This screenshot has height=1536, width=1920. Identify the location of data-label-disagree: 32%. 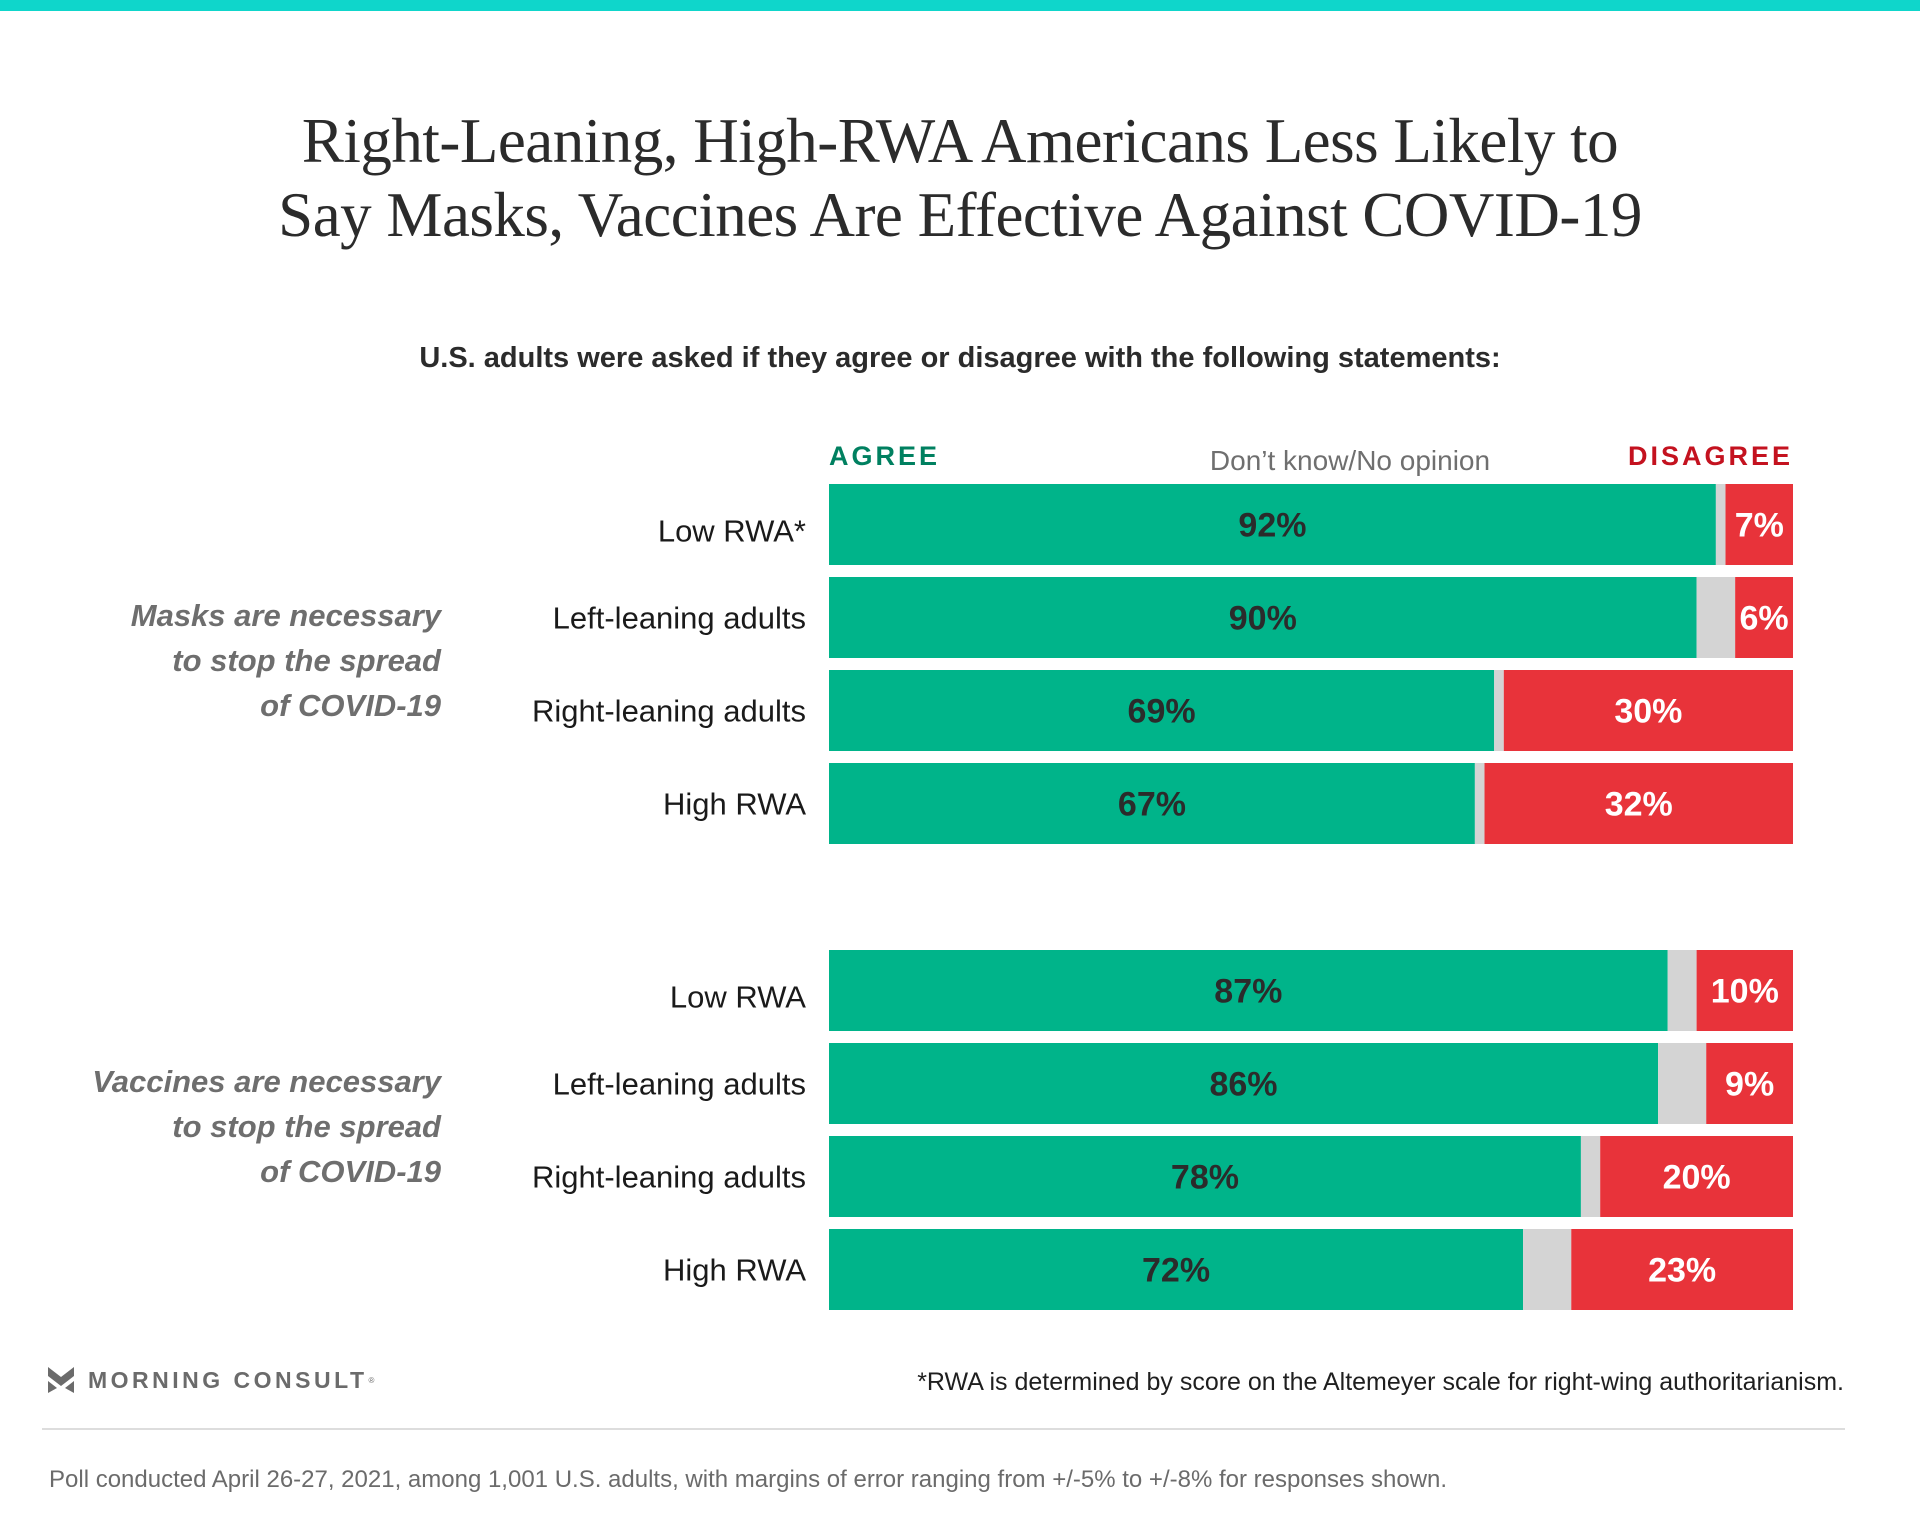
(1639, 805).